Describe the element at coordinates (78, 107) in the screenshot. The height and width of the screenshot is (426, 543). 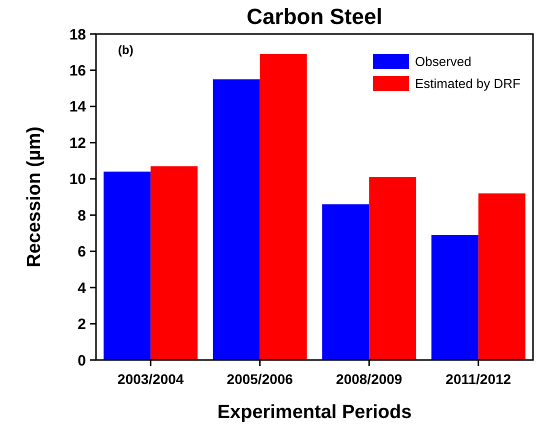
I see `y-tick-label: 14` at that location.